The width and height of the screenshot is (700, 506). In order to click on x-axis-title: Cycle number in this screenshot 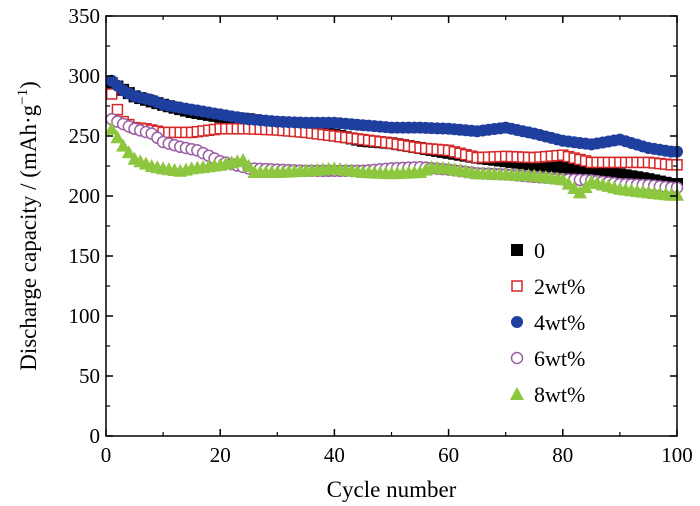, I will do `click(392, 489)`.